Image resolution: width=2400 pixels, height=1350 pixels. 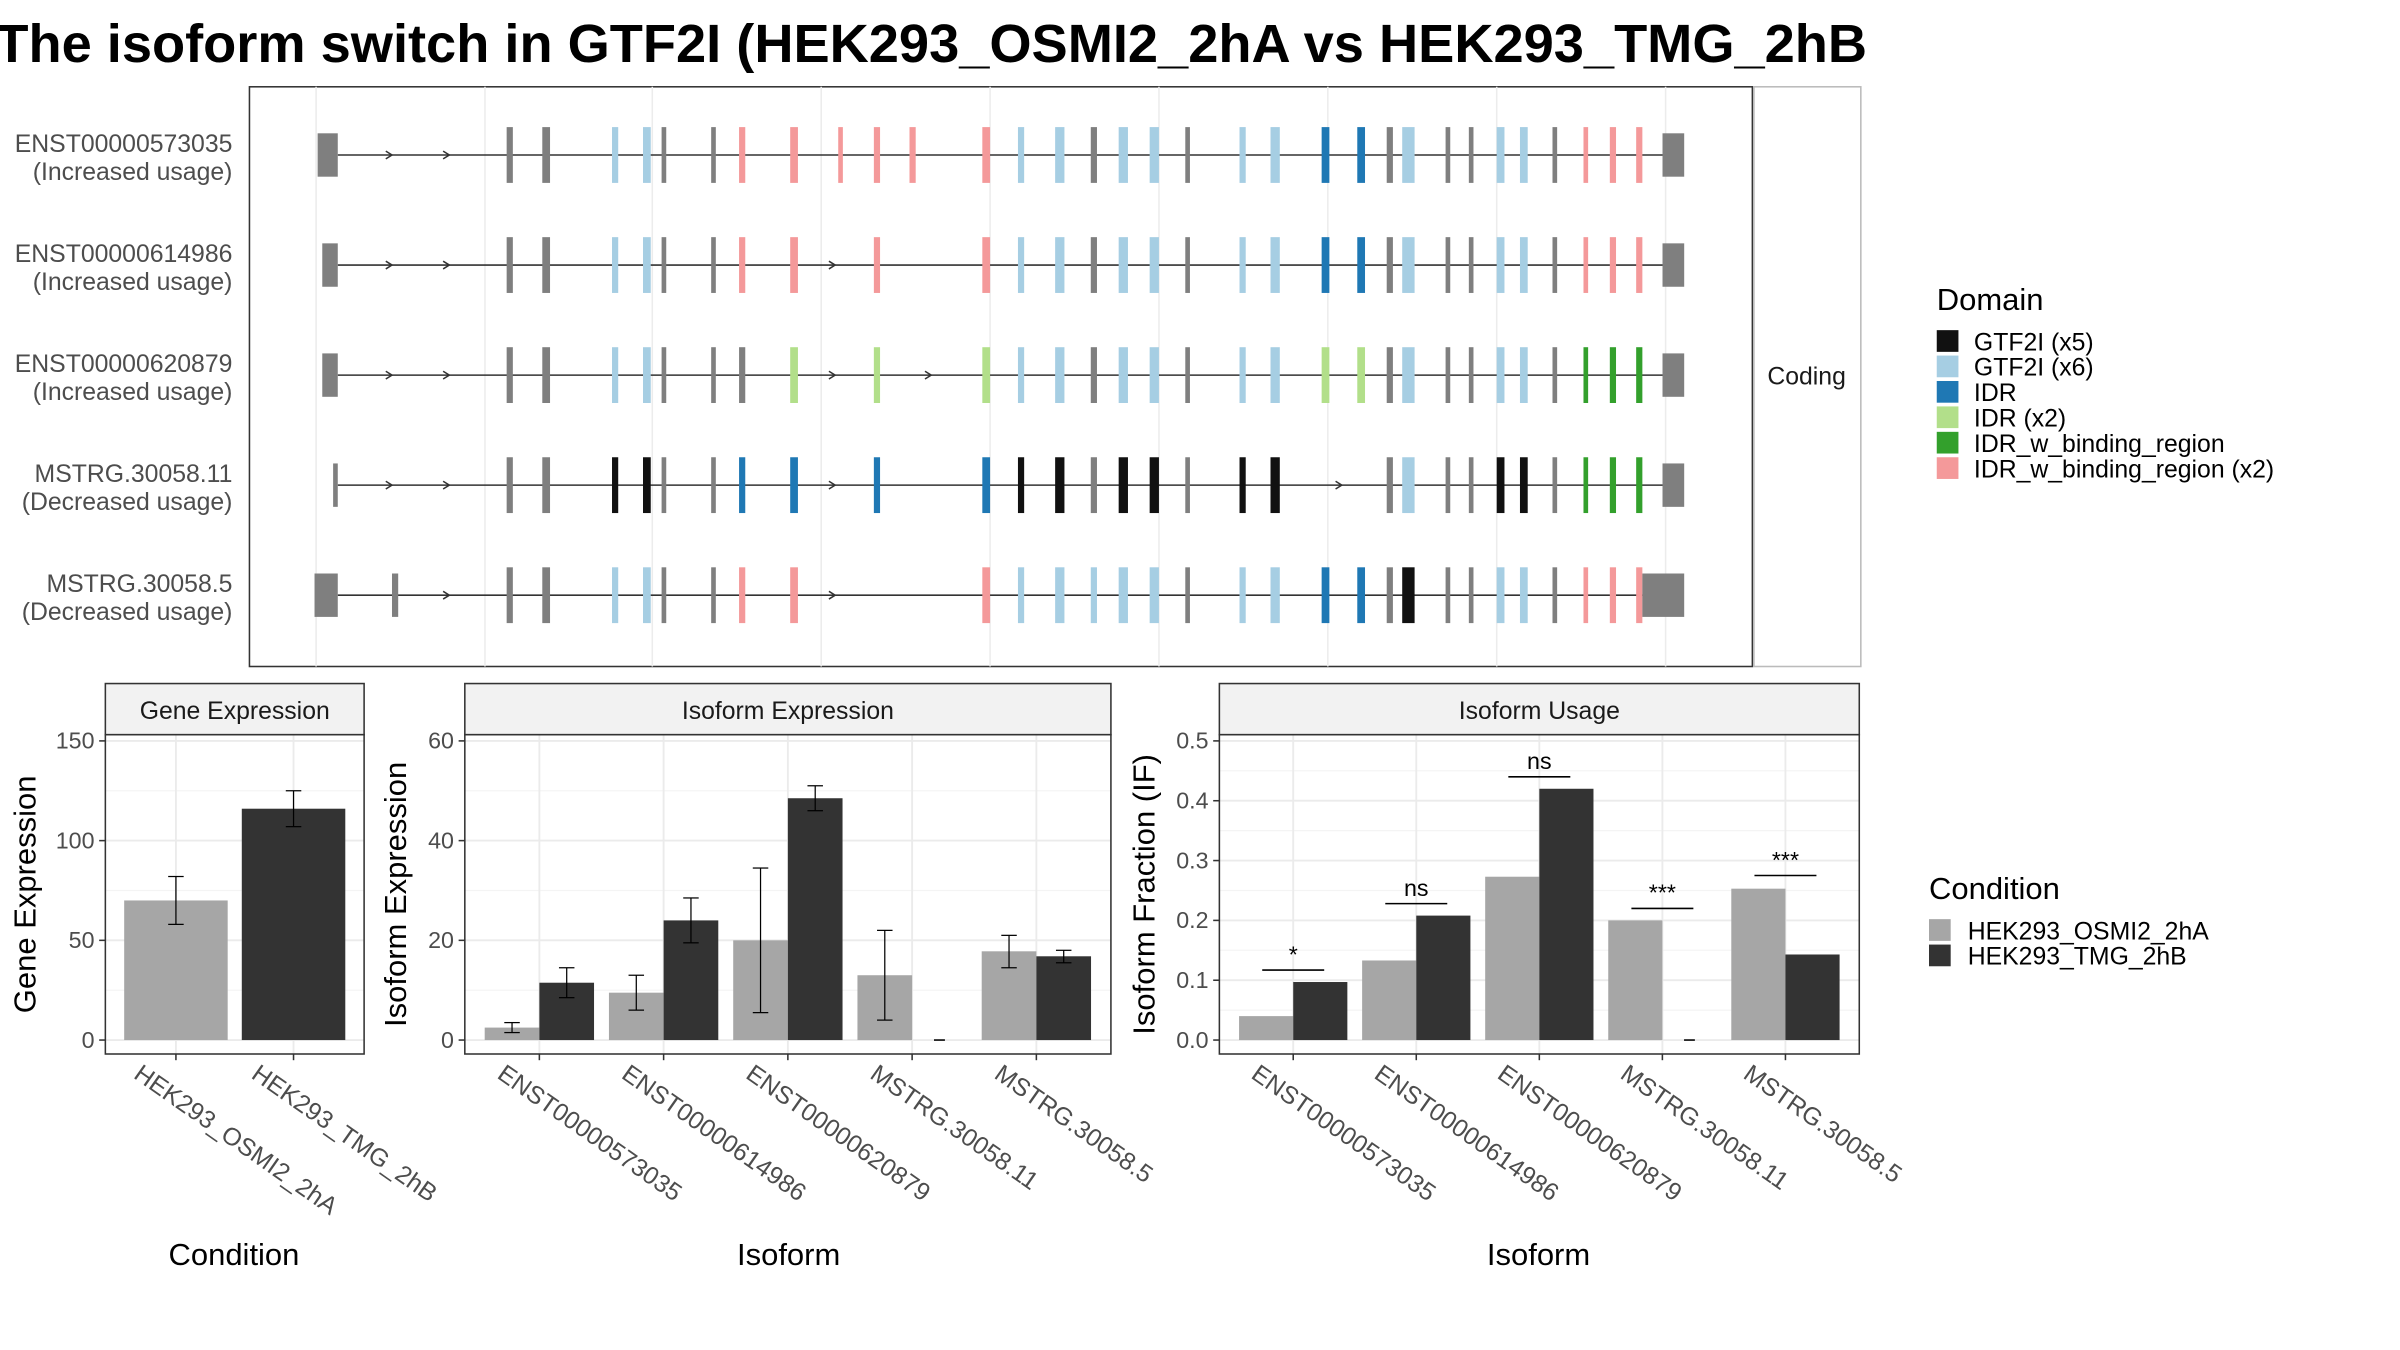 I want to click on significance-markers: * ns ns *** ***, so click(x=1539, y=859).